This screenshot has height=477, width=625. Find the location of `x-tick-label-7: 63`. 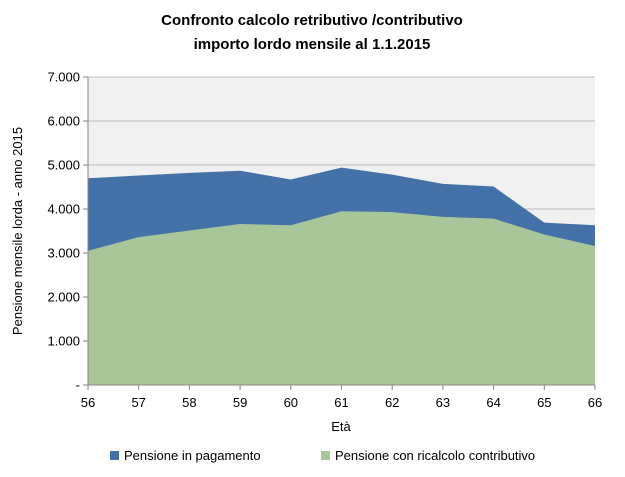

x-tick-label-7: 63 is located at coordinates (443, 402).